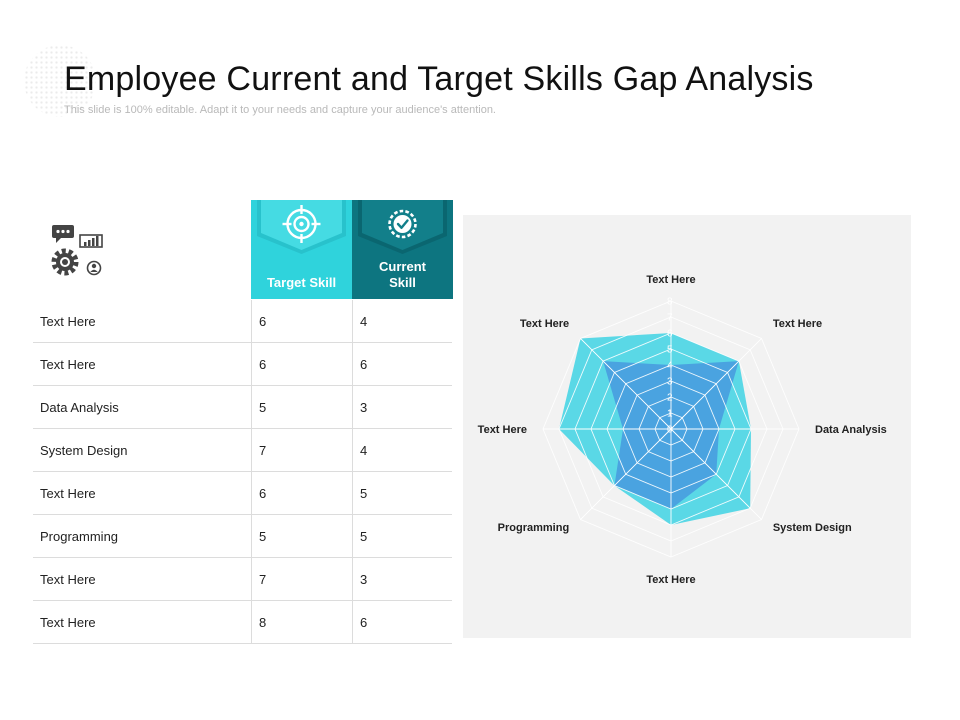 Image resolution: width=960 pixels, height=720 pixels. I want to click on radar-tick-label: 7, so click(670, 318).